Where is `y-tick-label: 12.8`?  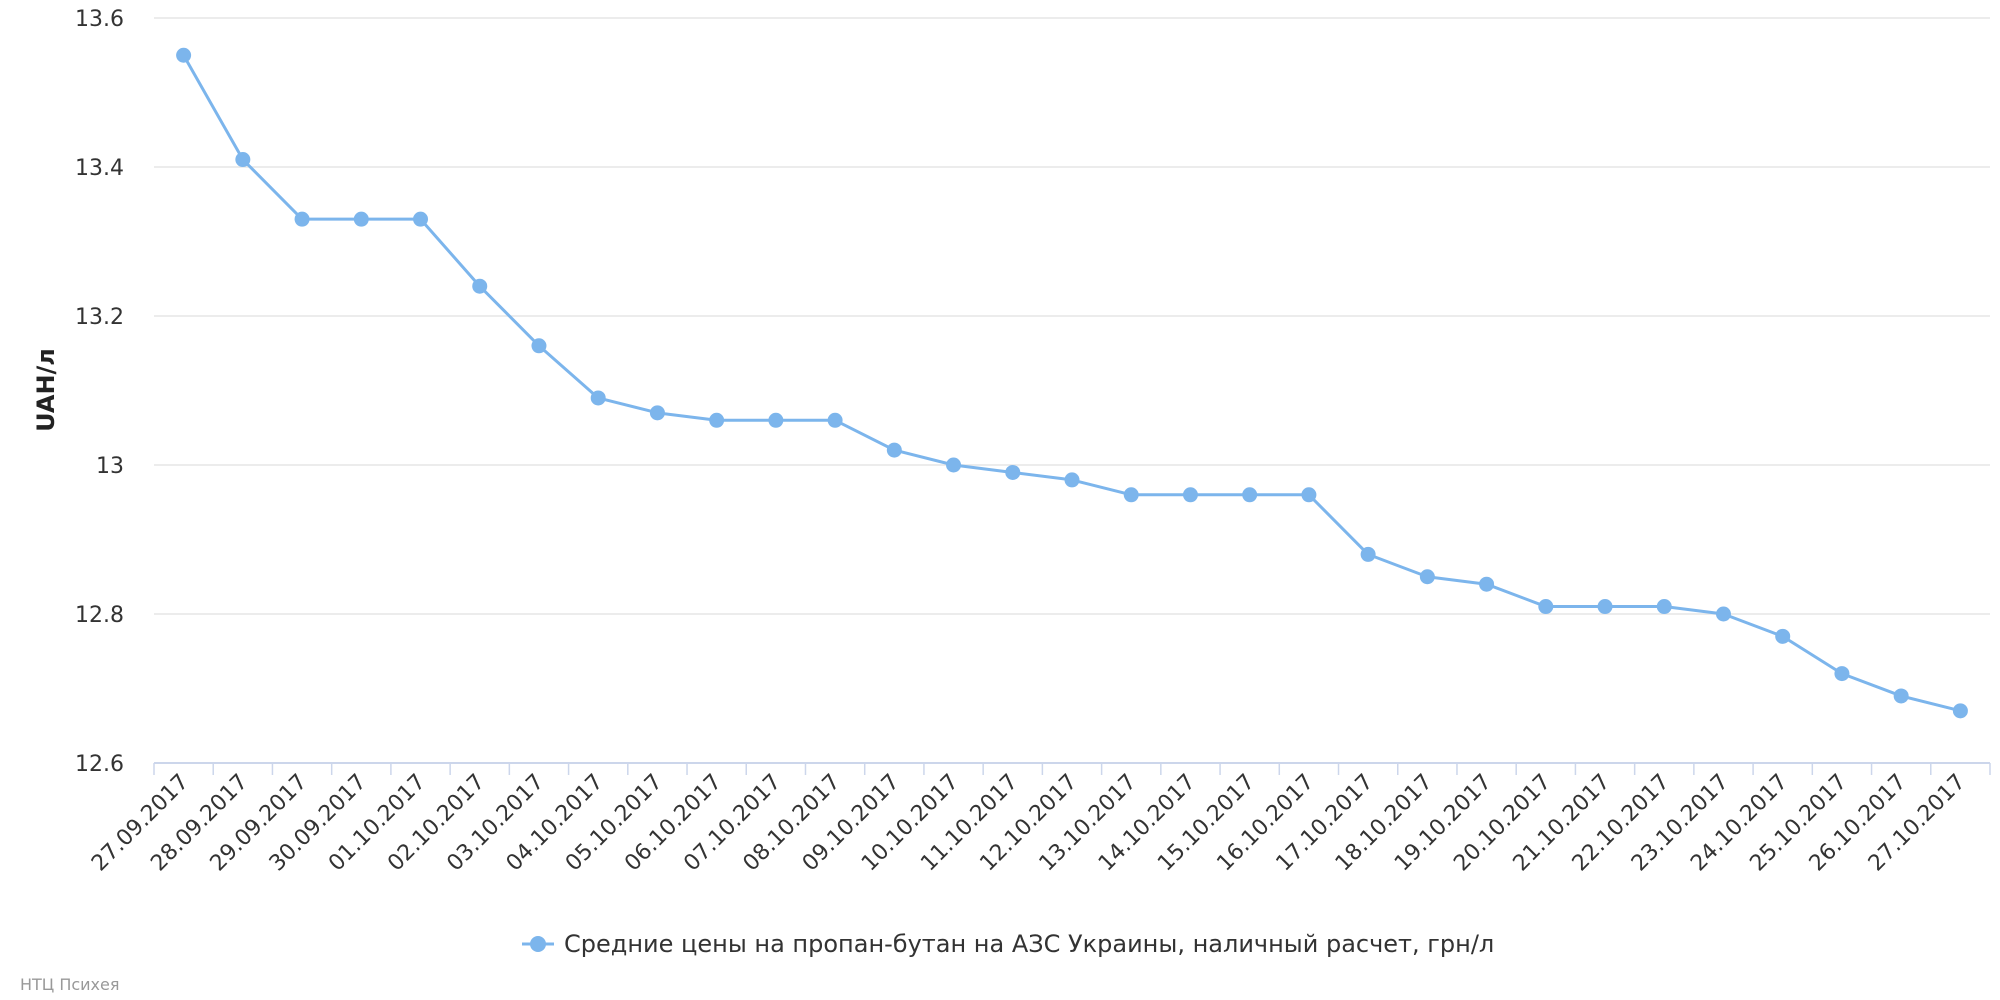
y-tick-label: 12.8 is located at coordinates (99, 615).